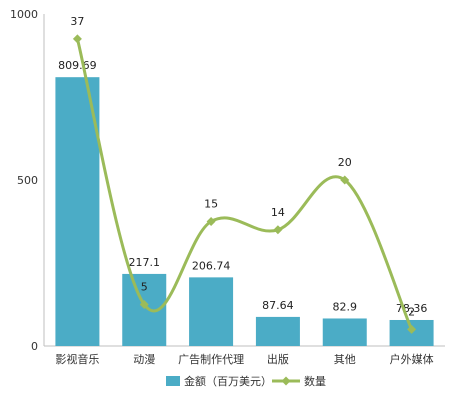  I want to click on line-data-label: 14, so click(278, 212).